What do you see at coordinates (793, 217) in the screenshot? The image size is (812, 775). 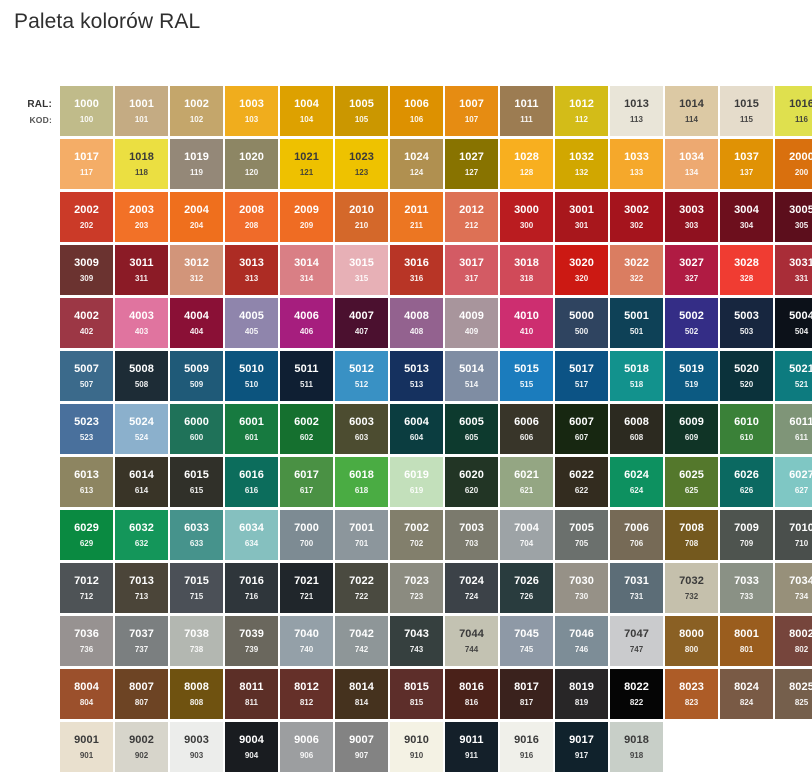 I see `color-swatch-3005: 3005 305` at bounding box center [793, 217].